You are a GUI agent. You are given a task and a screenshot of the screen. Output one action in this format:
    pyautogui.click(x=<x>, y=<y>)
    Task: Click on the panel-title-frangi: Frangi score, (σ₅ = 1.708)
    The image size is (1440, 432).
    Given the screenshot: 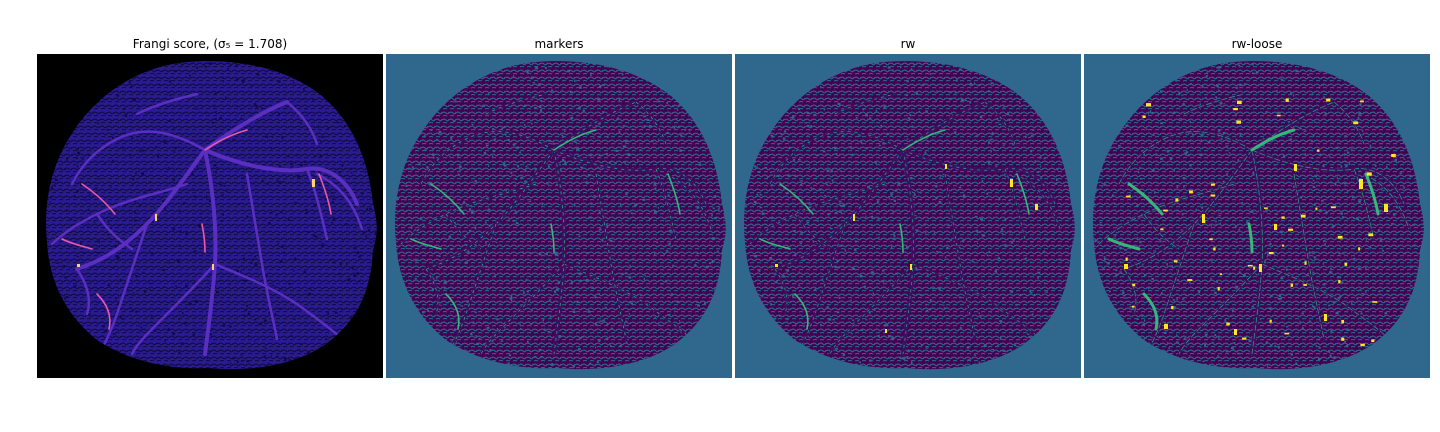 What is the action you would take?
    pyautogui.click(x=210, y=44)
    